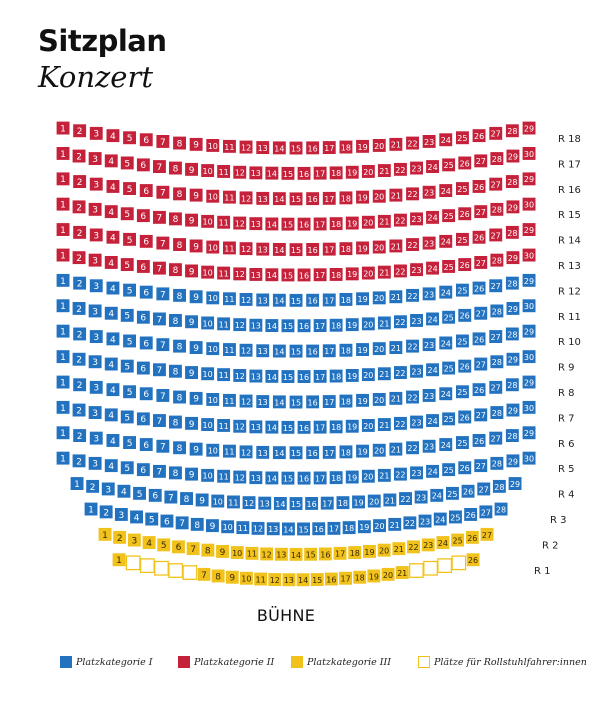 The width and height of the screenshot is (613, 720). What do you see at coordinates (464, 162) in the screenshot?
I see `seat: 26` at bounding box center [464, 162].